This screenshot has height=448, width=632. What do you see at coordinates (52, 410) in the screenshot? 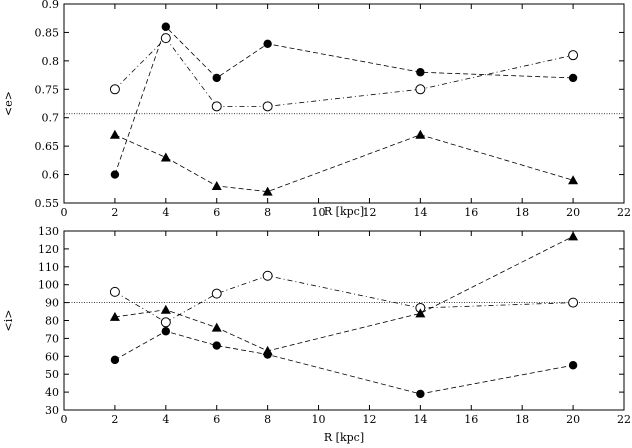
I see `y-tick-label: 30` at bounding box center [52, 410].